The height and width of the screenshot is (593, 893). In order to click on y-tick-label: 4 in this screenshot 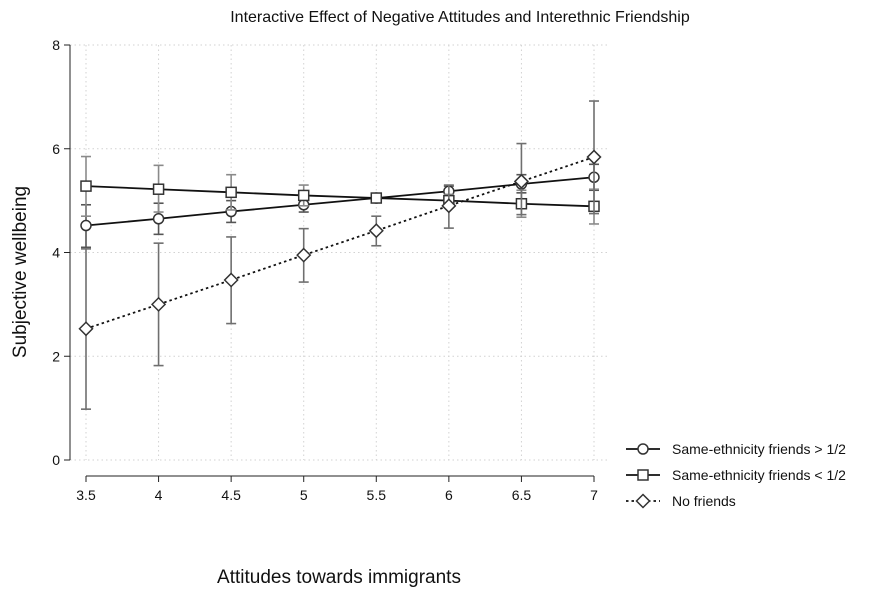, I will do `click(56, 253)`.